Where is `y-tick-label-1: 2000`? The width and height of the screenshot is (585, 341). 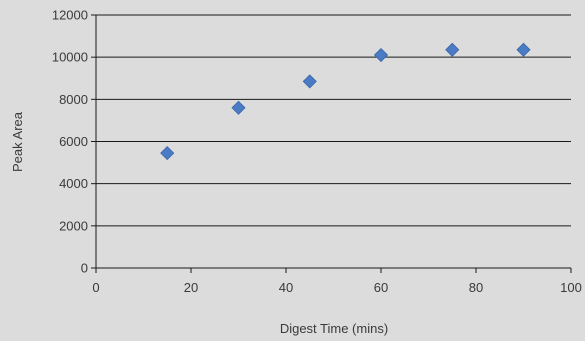 y-tick-label-1: 2000 is located at coordinates (73, 225).